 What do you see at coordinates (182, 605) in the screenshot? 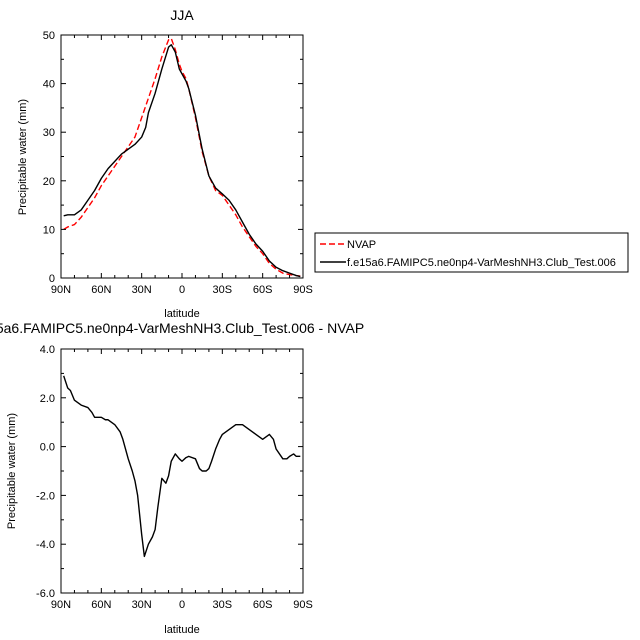
I see `bottom-x-tick-label: 0` at bounding box center [182, 605].